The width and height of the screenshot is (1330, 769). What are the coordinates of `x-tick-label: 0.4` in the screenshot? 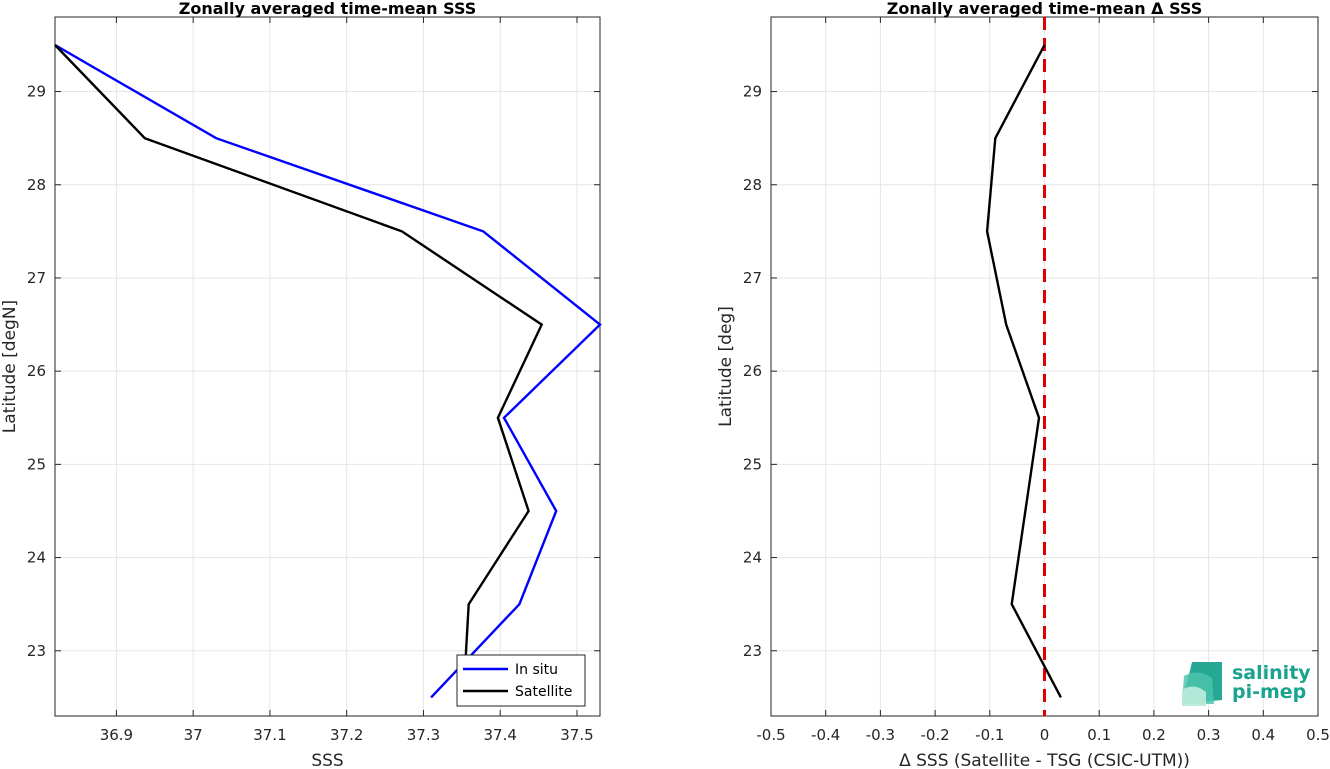 It's located at (1263, 735).